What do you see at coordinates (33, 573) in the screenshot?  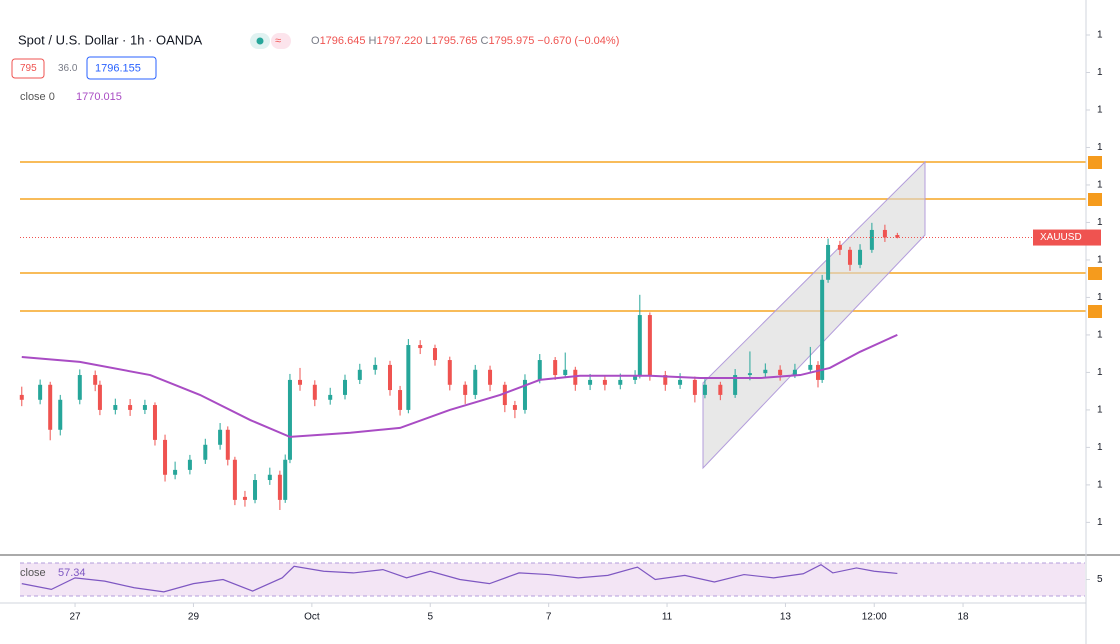 I see `rsi-legend-name: close` at bounding box center [33, 573].